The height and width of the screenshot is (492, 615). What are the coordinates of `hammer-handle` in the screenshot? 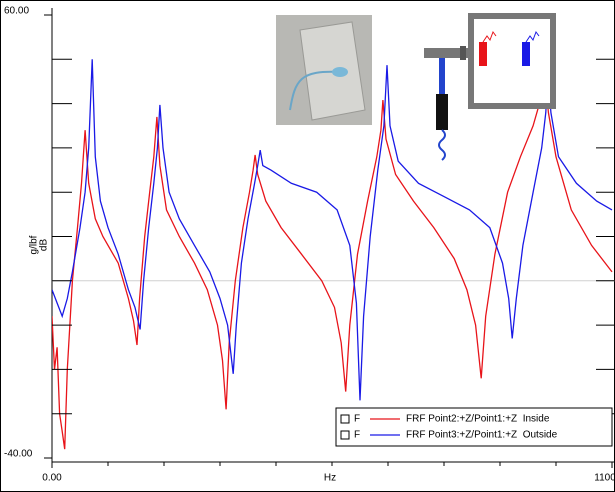 It's located at (442, 112).